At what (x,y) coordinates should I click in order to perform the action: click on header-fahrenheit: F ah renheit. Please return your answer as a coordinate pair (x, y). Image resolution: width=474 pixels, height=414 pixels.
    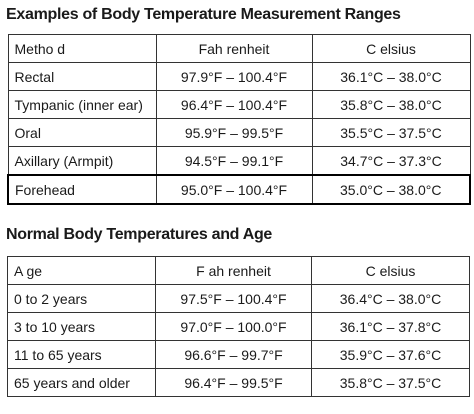
    Looking at the image, I should click on (233, 270).